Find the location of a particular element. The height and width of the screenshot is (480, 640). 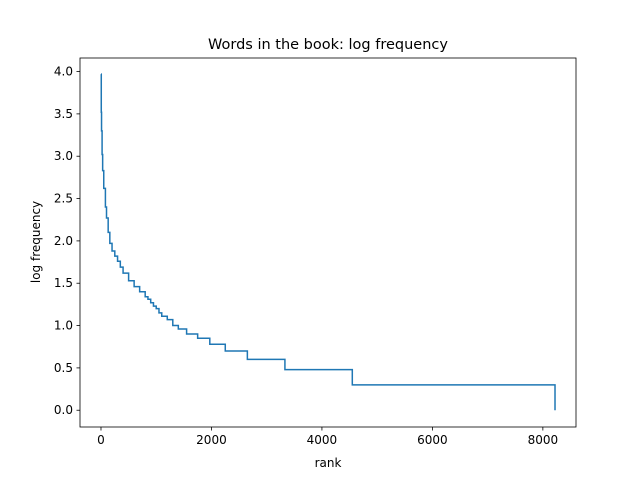

y-tick-label: 2.5 is located at coordinates (63, 199).